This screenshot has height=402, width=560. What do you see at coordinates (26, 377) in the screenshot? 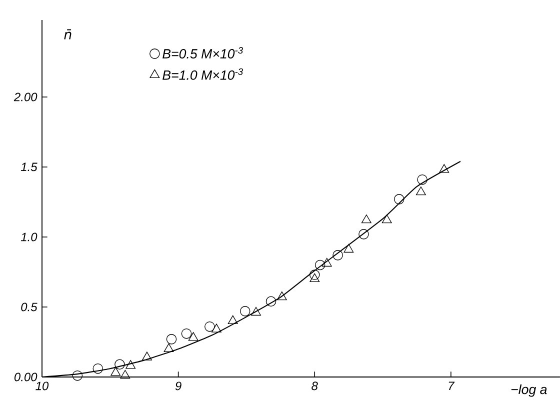
I see `y-tick-label: 0.00` at bounding box center [26, 377].